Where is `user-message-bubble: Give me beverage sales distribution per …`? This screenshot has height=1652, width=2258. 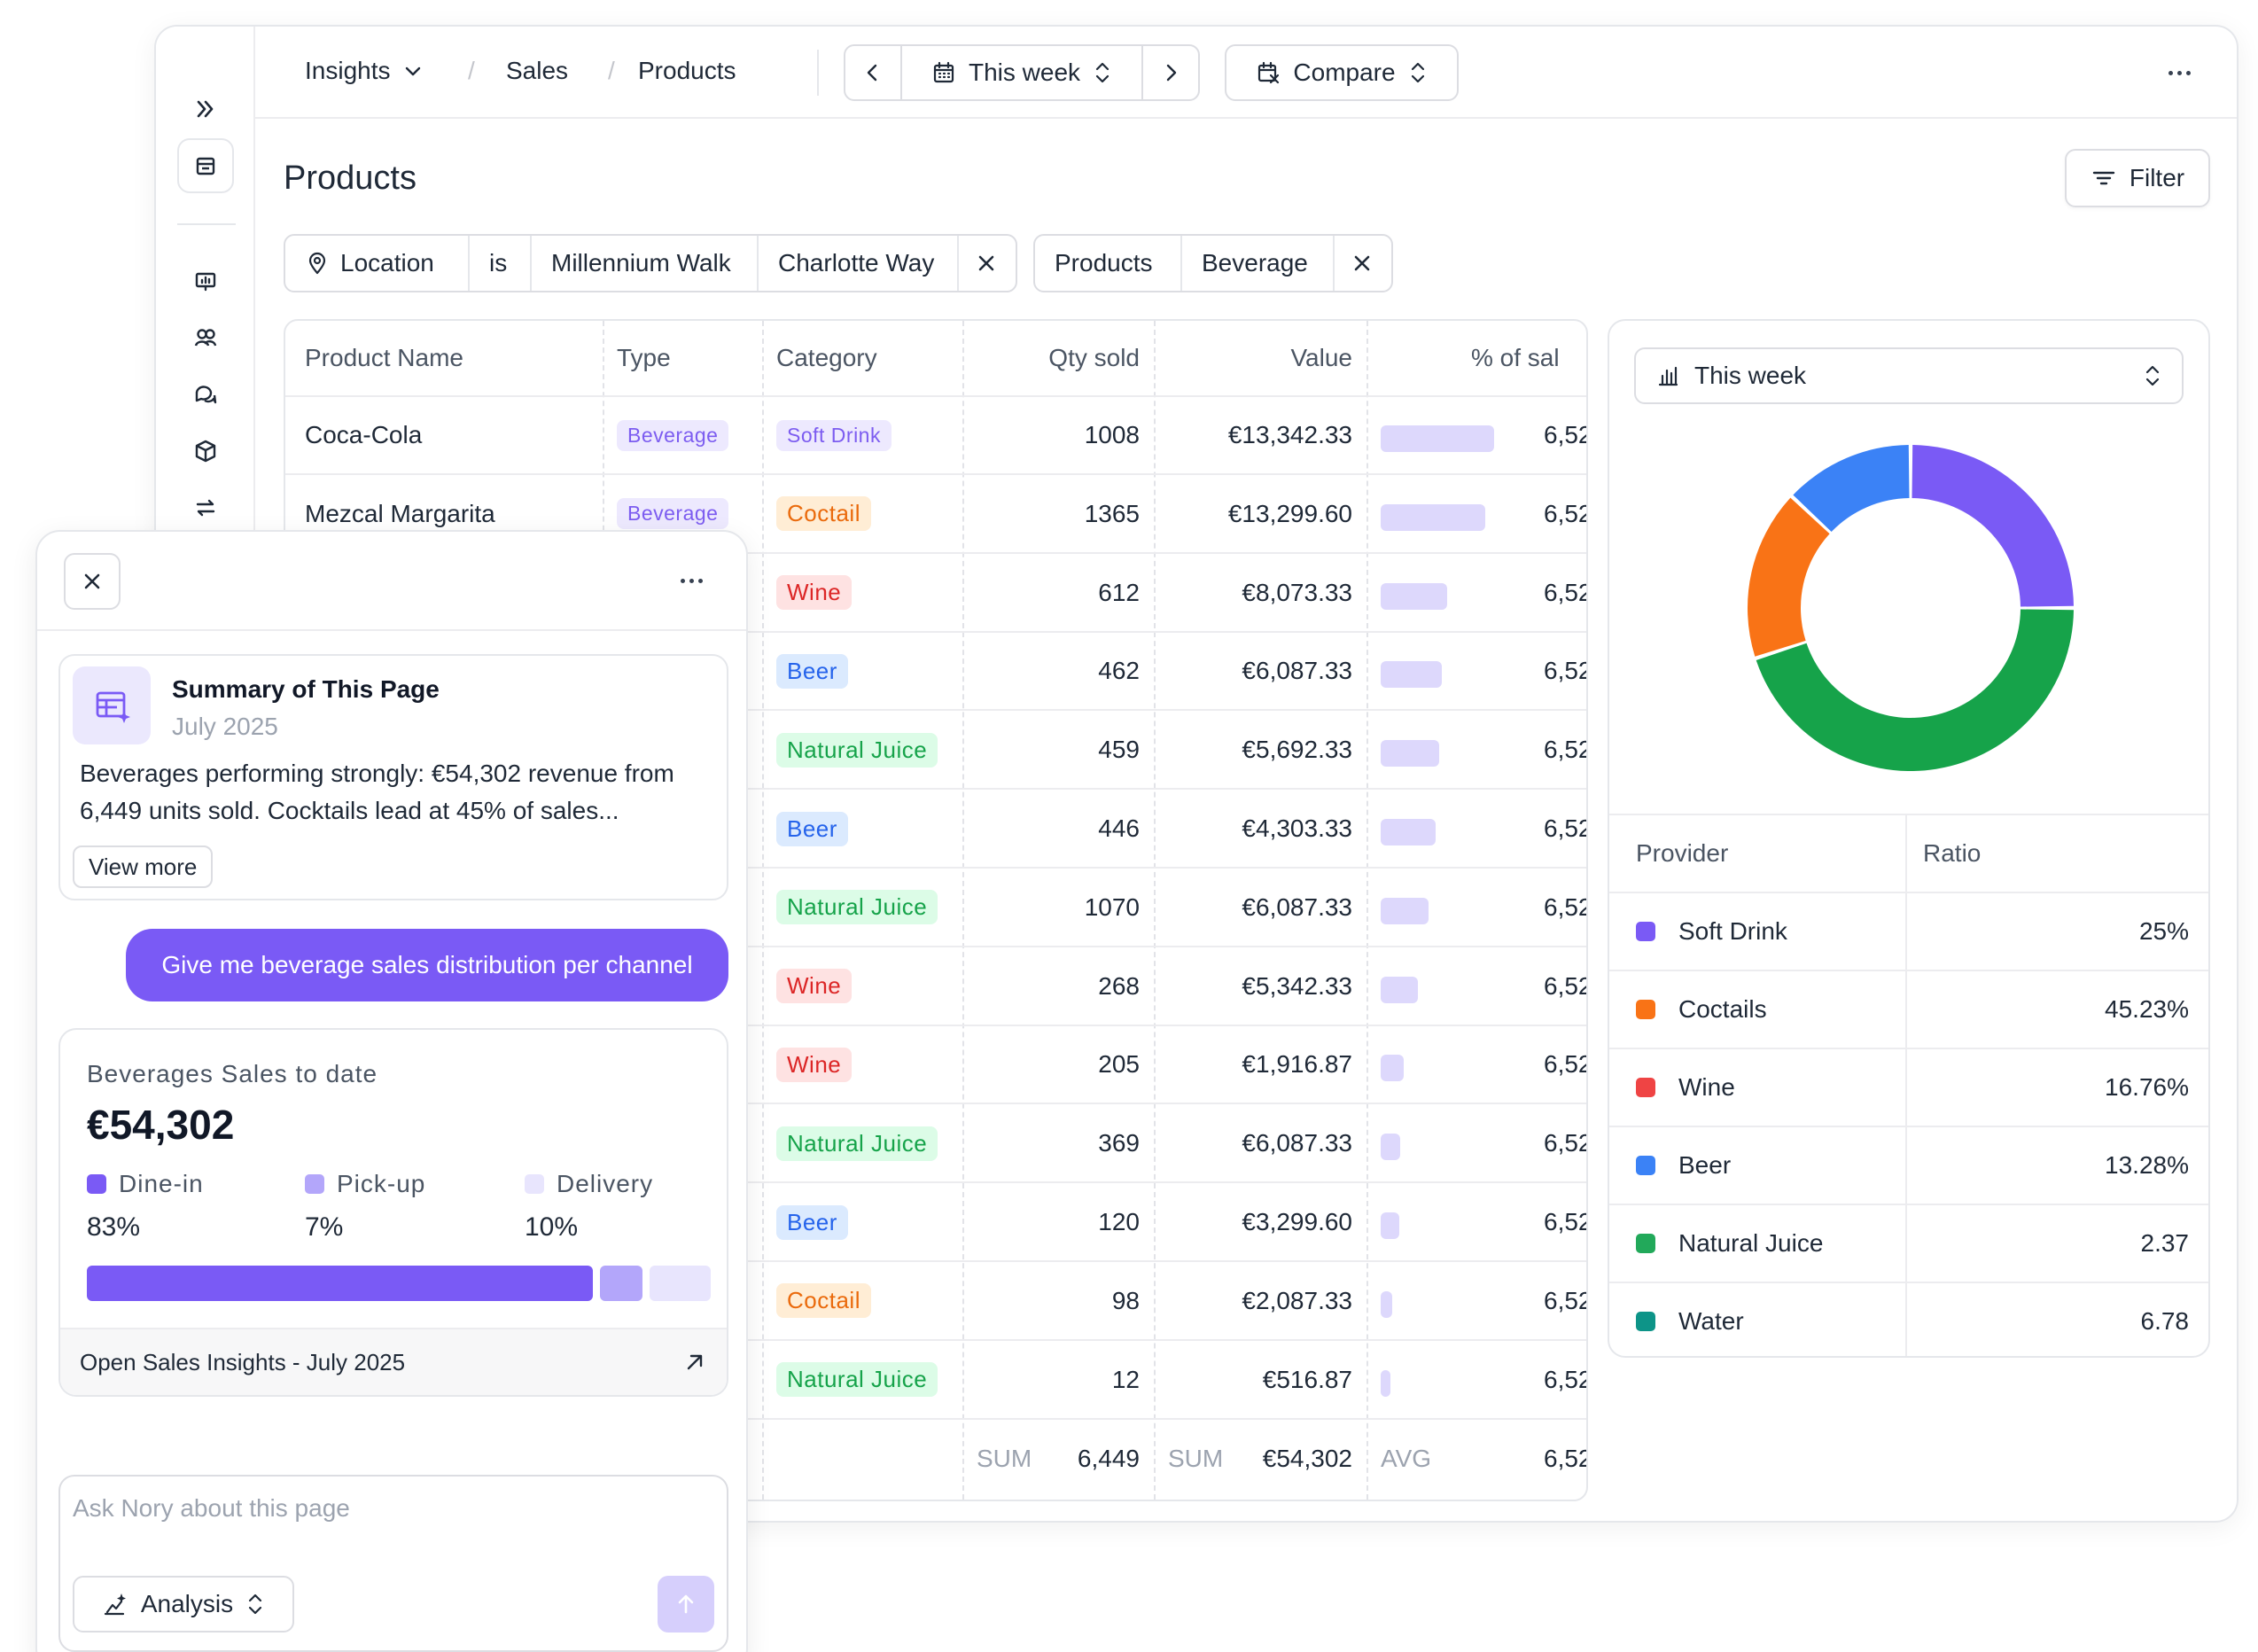 user-message-bubble: Give me beverage sales distribution per … is located at coordinates (427, 965).